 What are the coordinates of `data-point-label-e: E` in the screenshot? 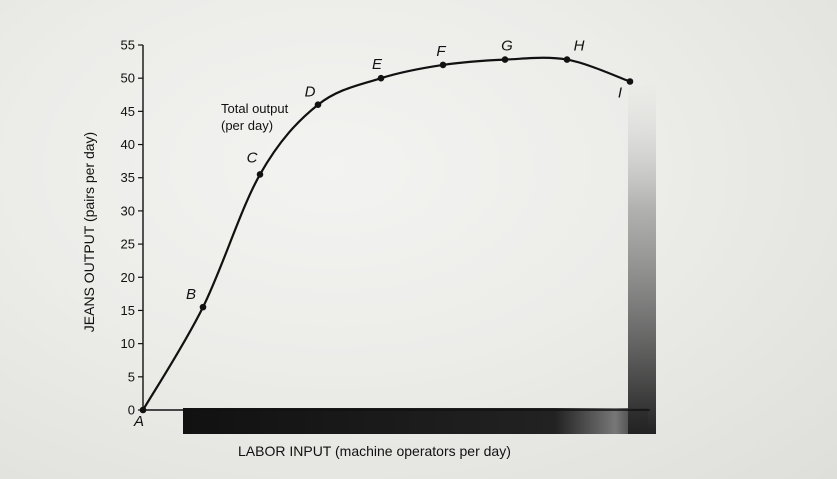 It's located at (377, 64).